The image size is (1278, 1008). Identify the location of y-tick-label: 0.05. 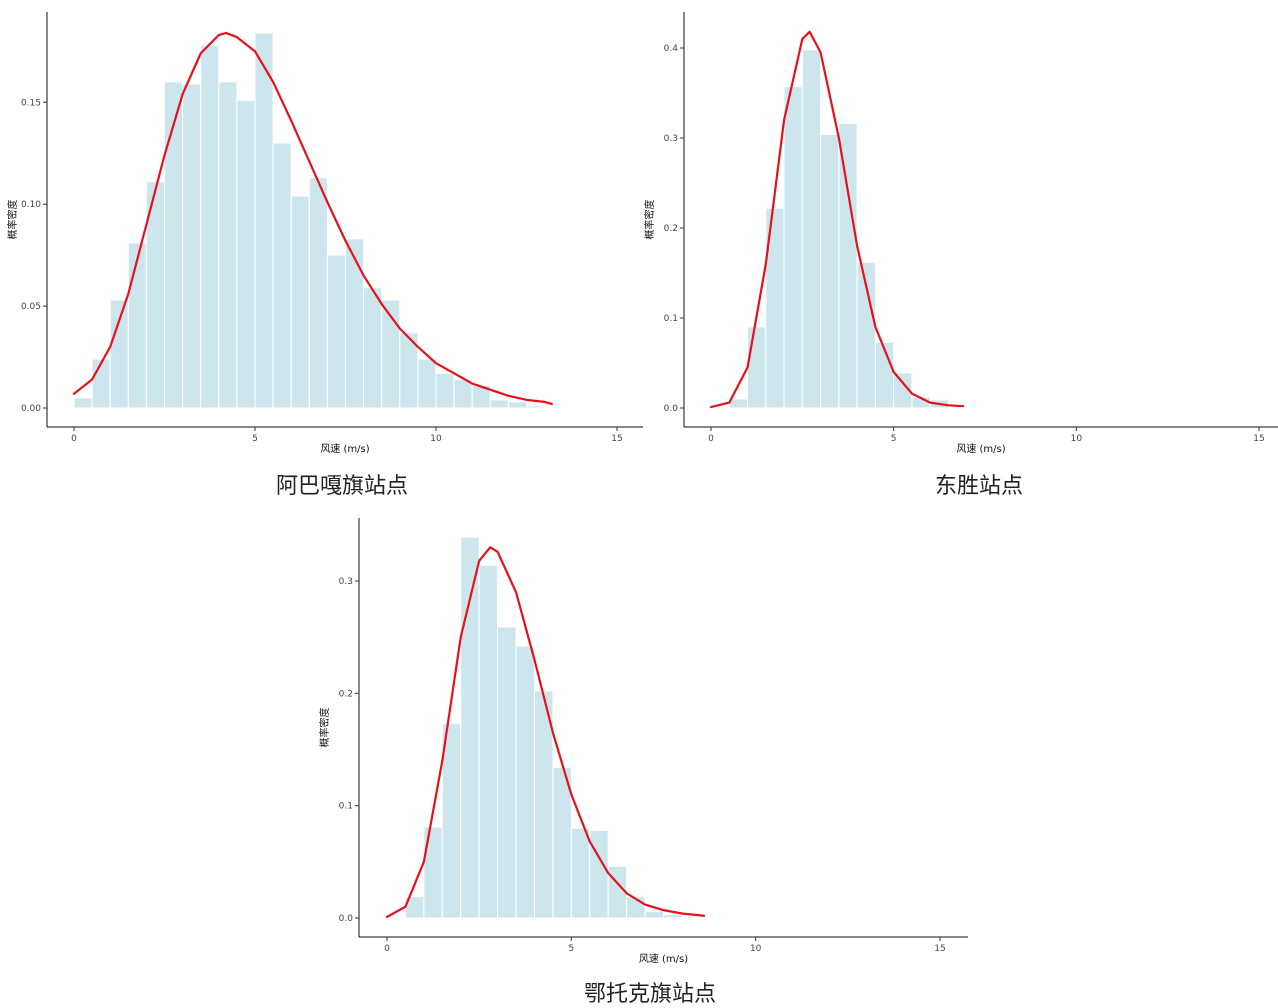
(31, 307).